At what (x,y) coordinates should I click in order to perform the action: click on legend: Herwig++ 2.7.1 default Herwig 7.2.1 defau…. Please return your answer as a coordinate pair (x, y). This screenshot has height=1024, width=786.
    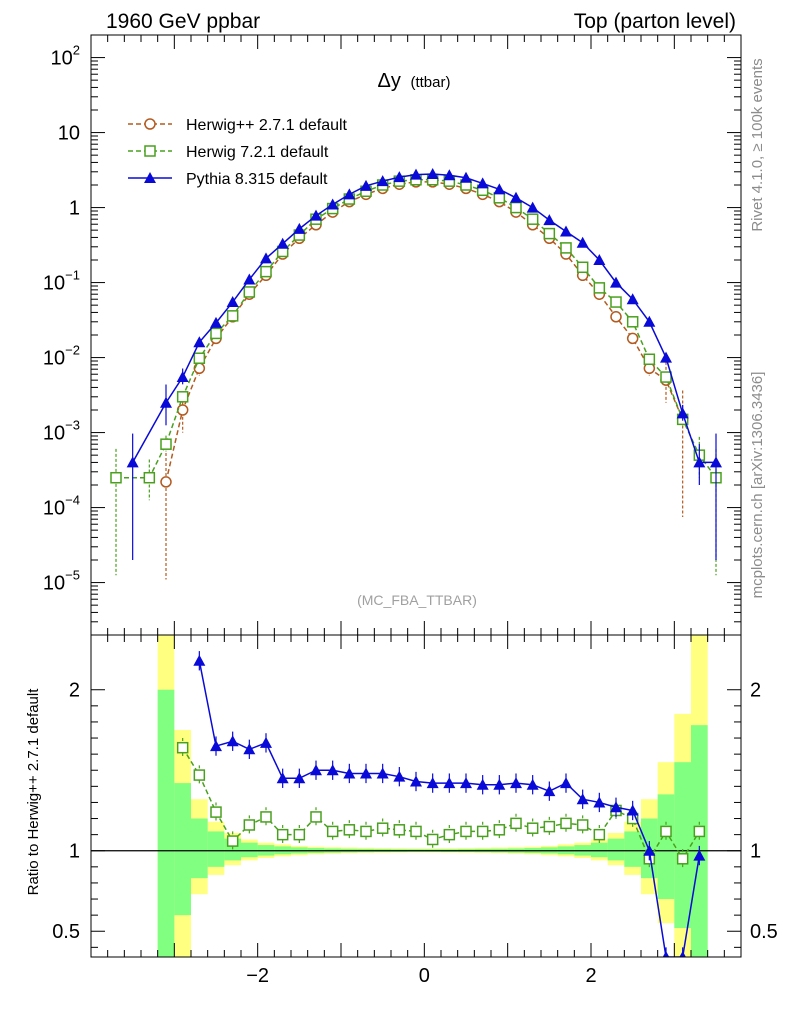
    Looking at the image, I should click on (238, 152).